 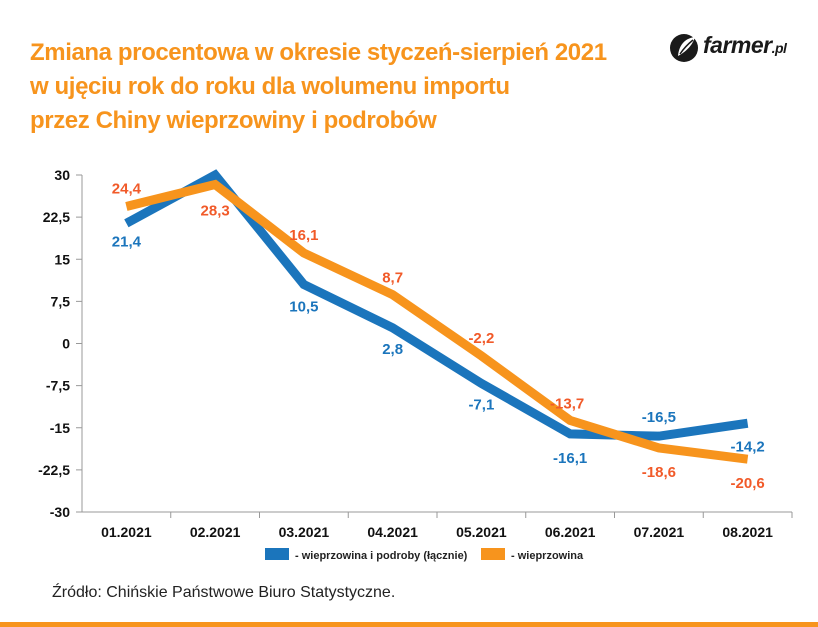 I want to click on logo-suffix: .pl, so click(x=779, y=48).